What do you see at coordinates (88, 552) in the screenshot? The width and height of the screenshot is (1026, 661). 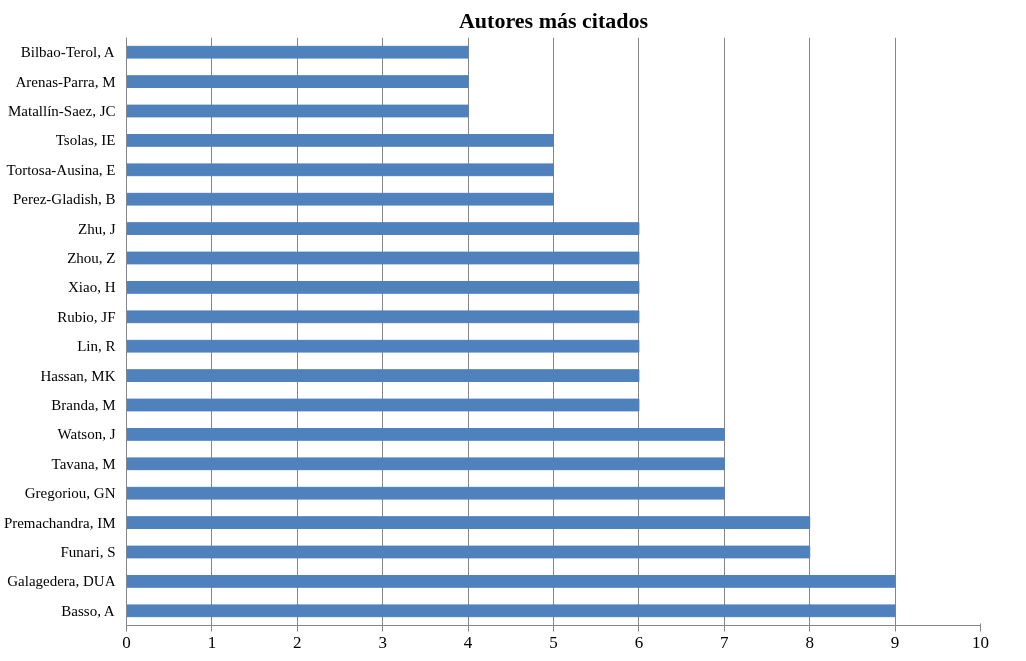 I see `y-tick-label: Funari, S` at bounding box center [88, 552].